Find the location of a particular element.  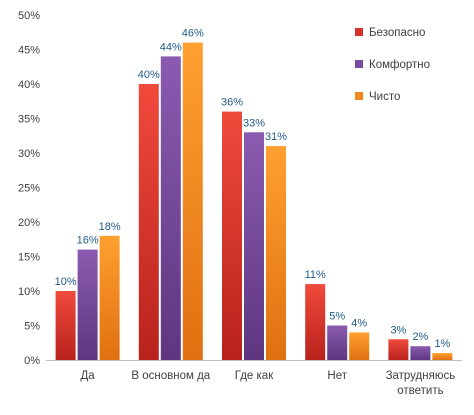

x-tick-label: В основном да is located at coordinates (170, 376).